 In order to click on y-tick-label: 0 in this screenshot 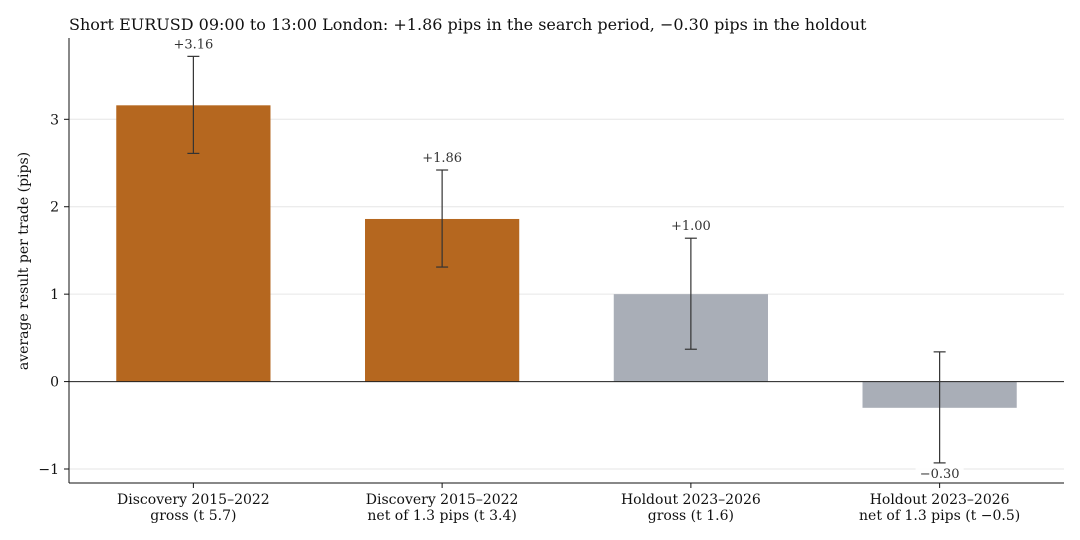, I will do `click(54, 383)`.